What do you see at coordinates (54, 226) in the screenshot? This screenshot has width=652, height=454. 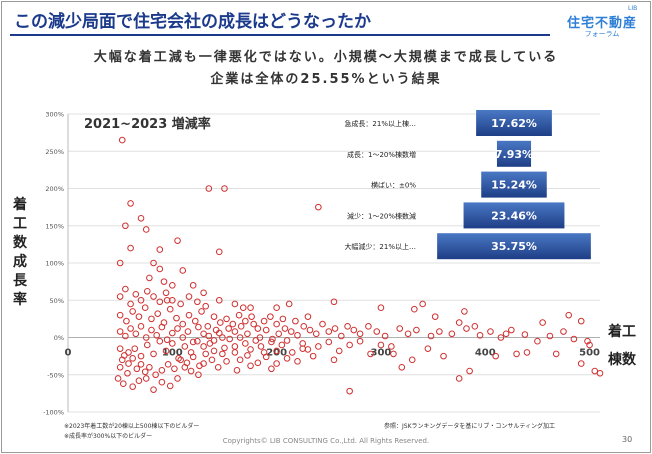 I see `y-tick-label: 150%` at bounding box center [54, 226].